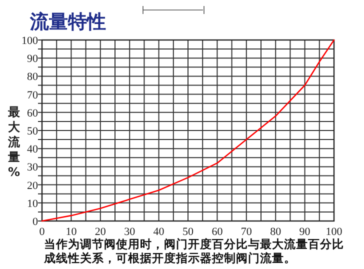 Image resolution: width=364 pixels, height=269 pixels. What do you see at coordinates (14, 142) in the screenshot?
I see `y-axis-title: 最大流量%` at bounding box center [14, 142].